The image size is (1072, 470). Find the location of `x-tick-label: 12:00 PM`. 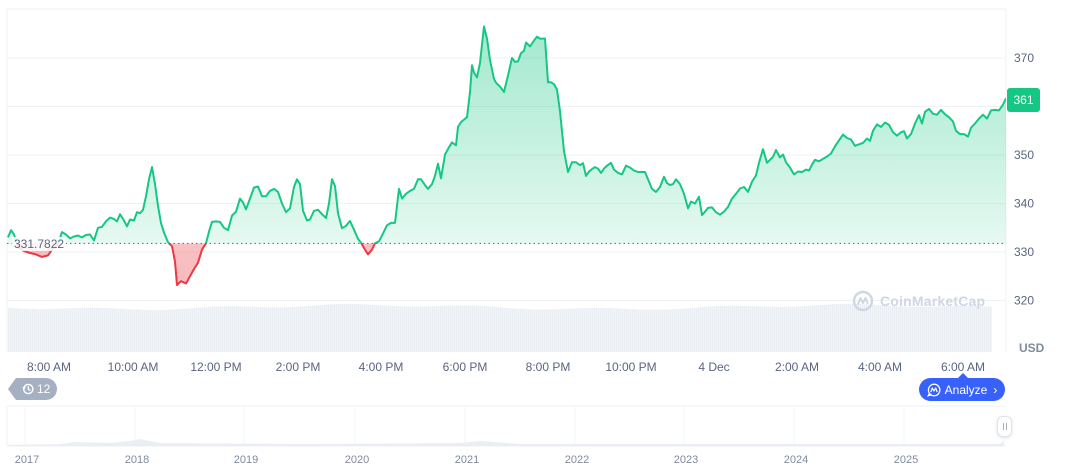

x-tick-label: 12:00 PM is located at coordinates (215, 367).